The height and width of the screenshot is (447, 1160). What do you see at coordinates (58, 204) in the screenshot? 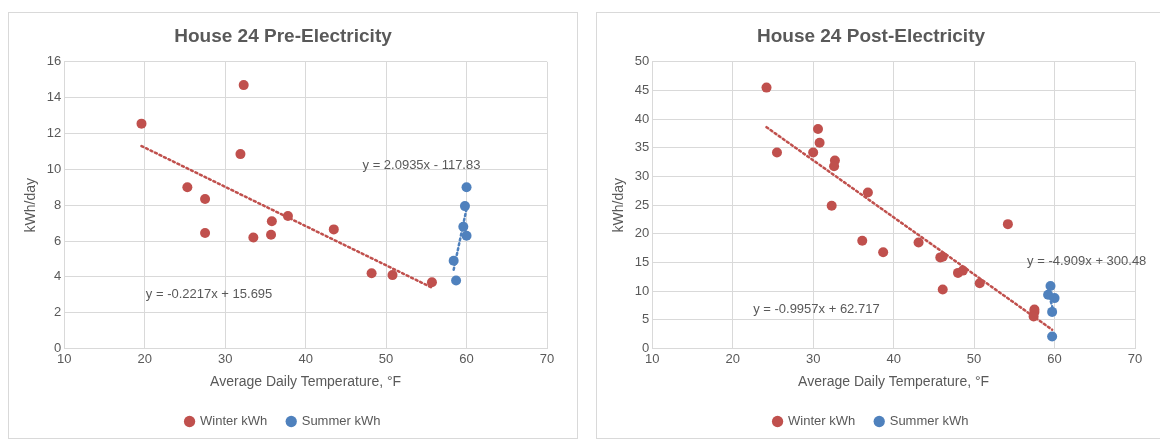
I see `y-tick-label: 8` at bounding box center [58, 204].